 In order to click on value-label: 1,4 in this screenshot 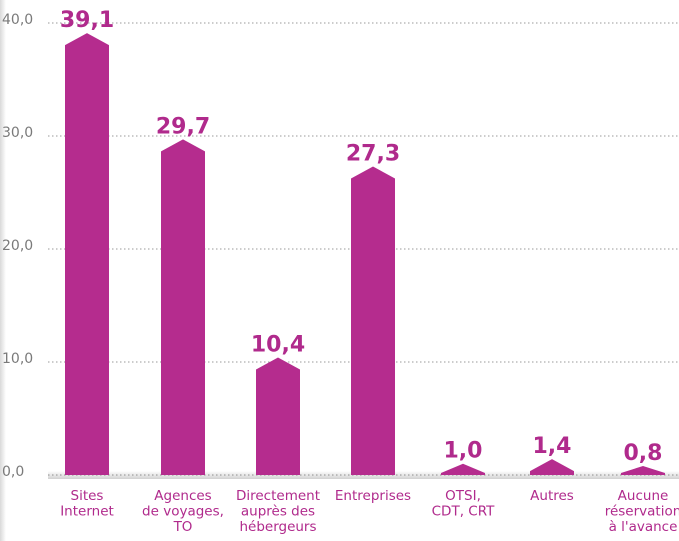, I will do `click(552, 446)`.